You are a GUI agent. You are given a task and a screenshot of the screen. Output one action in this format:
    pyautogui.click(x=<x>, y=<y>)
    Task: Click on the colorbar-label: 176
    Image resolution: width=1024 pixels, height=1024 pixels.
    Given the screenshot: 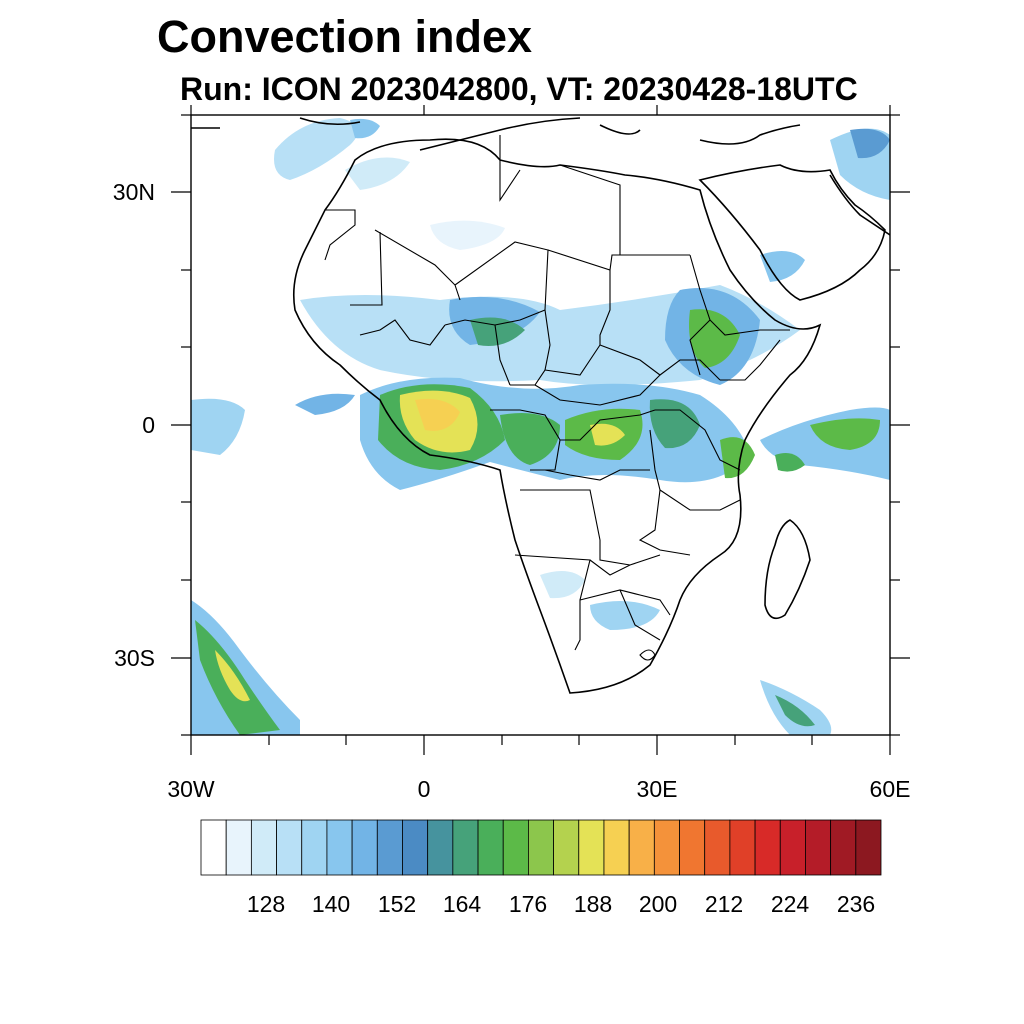 What is the action you would take?
    pyautogui.click(x=528, y=904)
    